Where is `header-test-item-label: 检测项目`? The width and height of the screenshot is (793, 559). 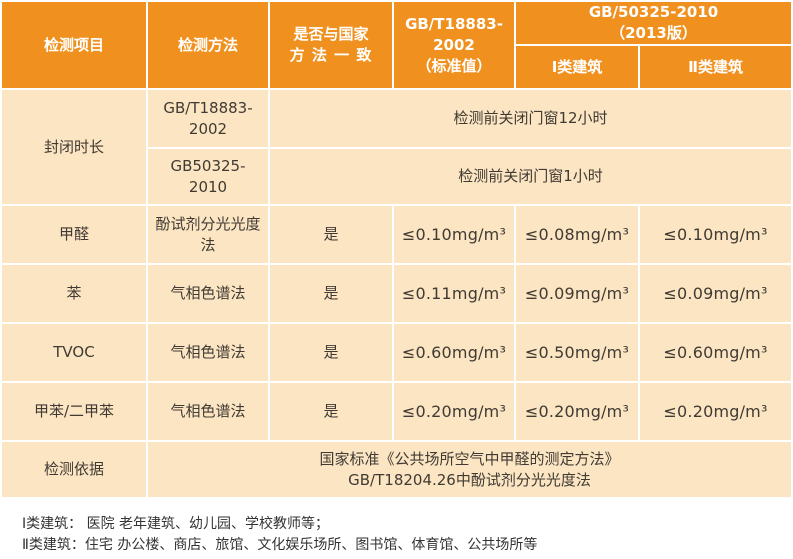
header-test-item-label: 检测项目 is located at coordinates (73, 44).